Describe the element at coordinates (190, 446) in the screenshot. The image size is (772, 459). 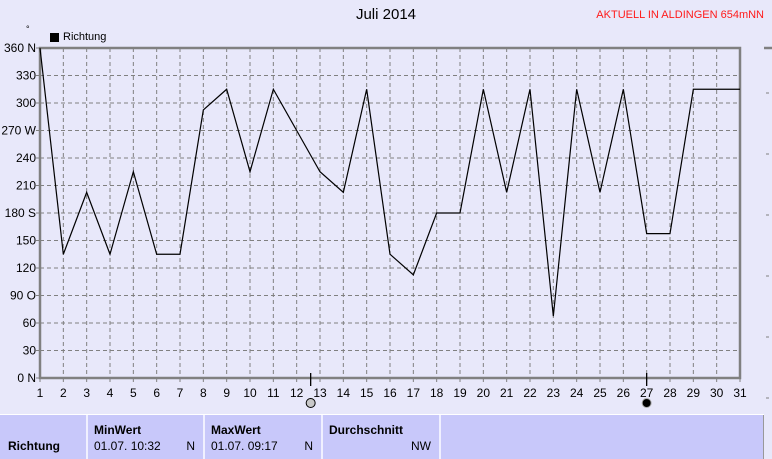
I see `min-value: N` at that location.